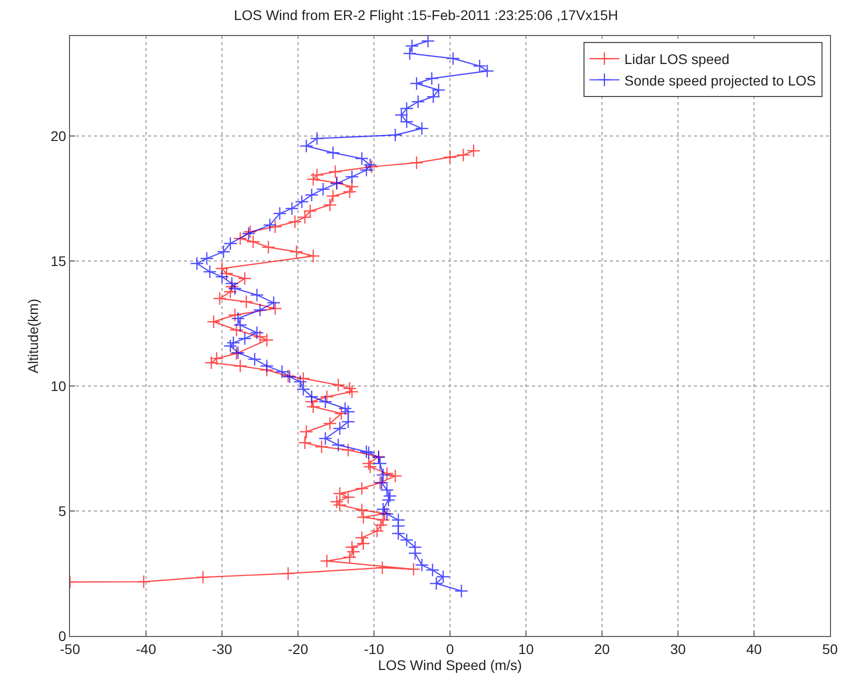 The width and height of the screenshot is (852, 683). What do you see at coordinates (298, 648) in the screenshot?
I see `x-tick-label: -20` at bounding box center [298, 648].